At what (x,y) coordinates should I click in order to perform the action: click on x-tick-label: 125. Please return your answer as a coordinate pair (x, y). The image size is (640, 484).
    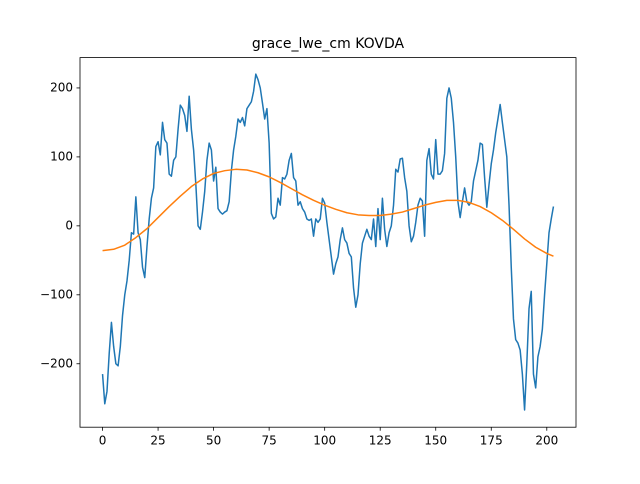
    Looking at the image, I should click on (380, 441).